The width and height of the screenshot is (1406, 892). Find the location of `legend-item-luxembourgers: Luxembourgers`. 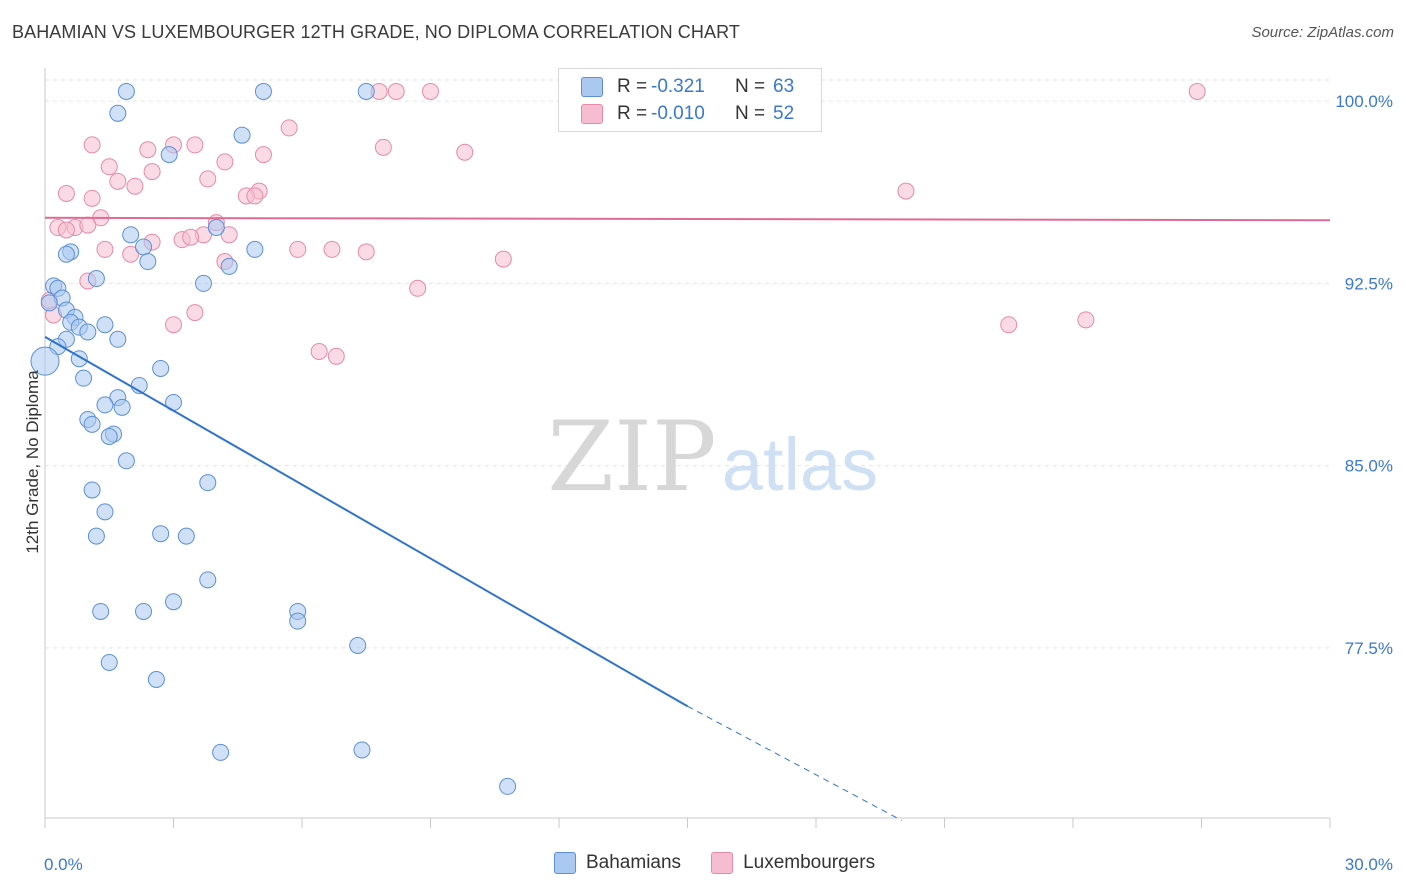

legend-item-luxembourgers: Luxembourgers is located at coordinates (793, 863).